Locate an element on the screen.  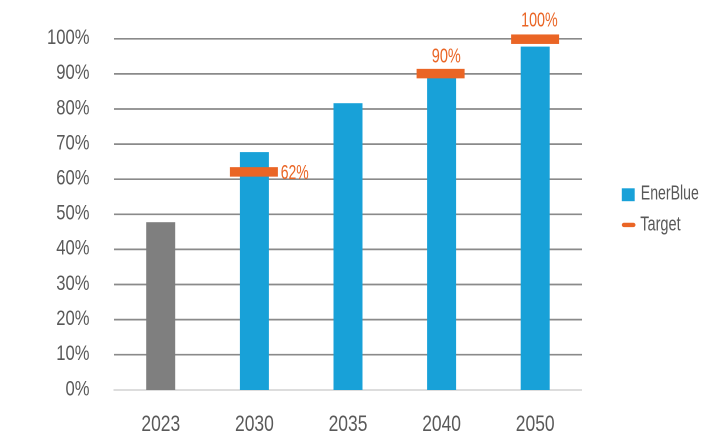
svg-text: Target is located at coordinates (660, 225).